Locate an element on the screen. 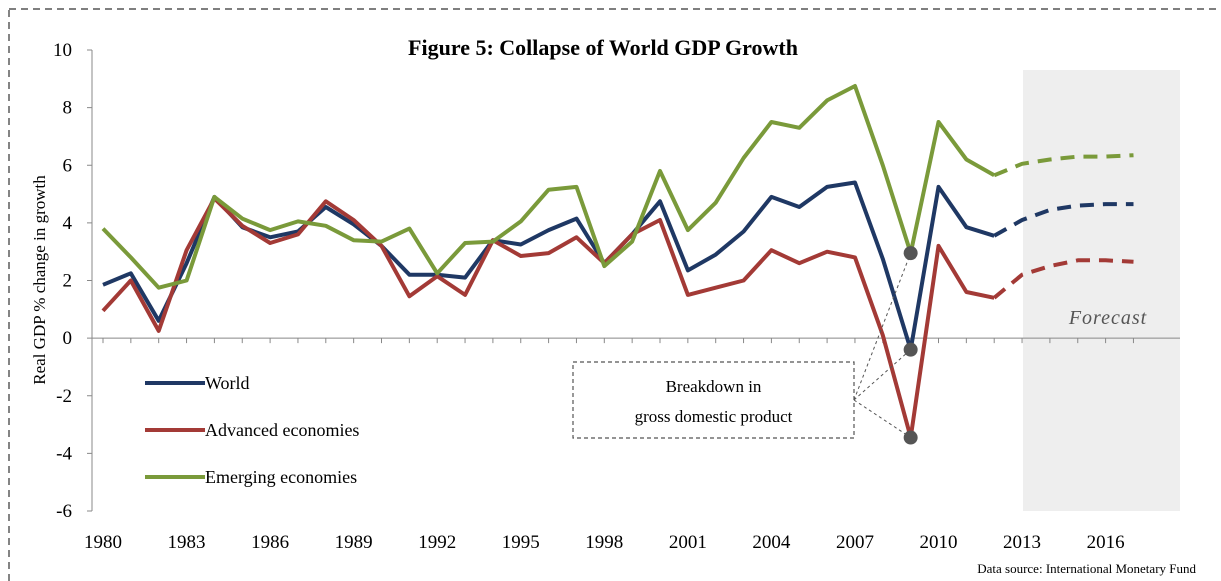 The width and height of the screenshot is (1221, 581). x-tick-label: 2004 is located at coordinates (771, 542).